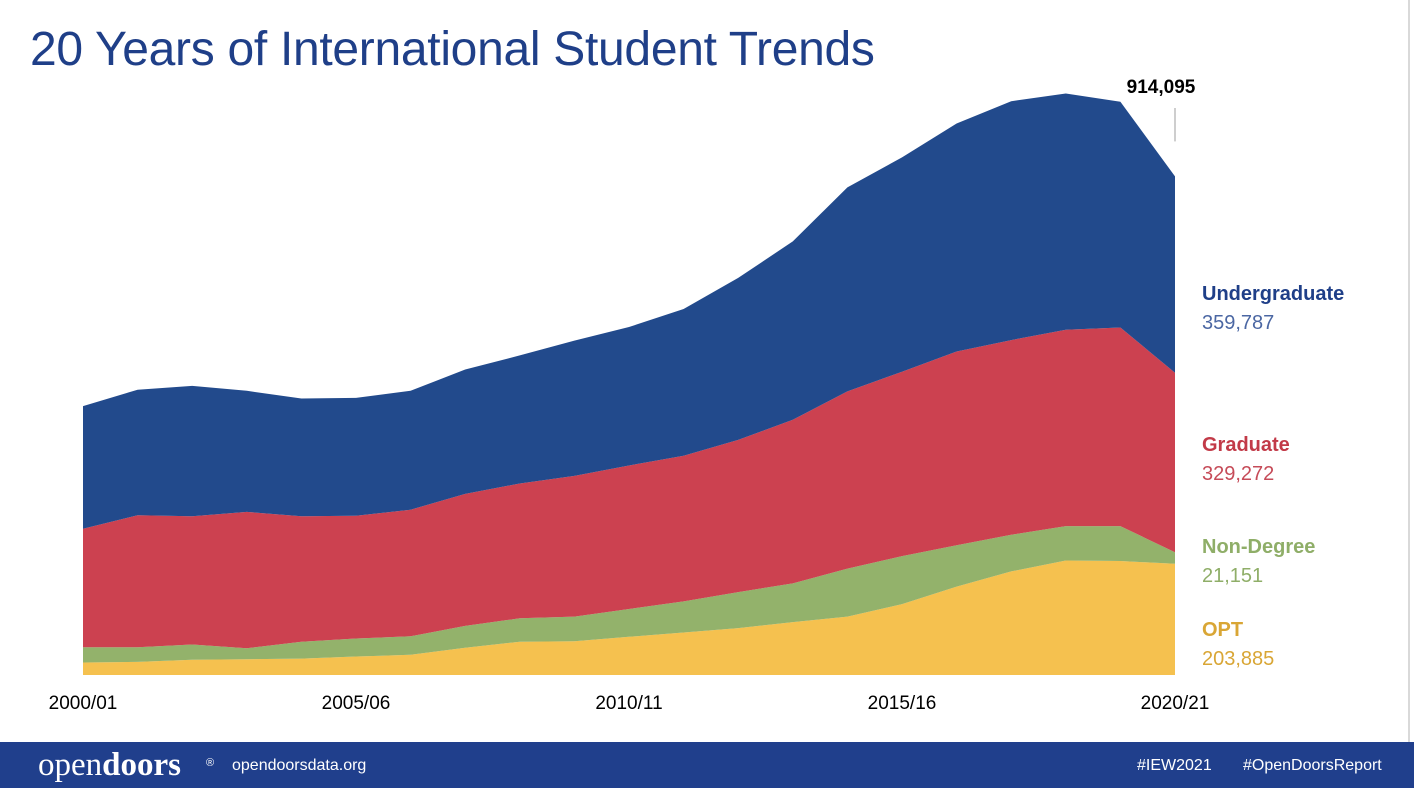 Image resolution: width=1414 pixels, height=788 pixels. Describe the element at coordinates (83, 703) in the screenshot. I see `x-tick-label: 2000/01` at that location.